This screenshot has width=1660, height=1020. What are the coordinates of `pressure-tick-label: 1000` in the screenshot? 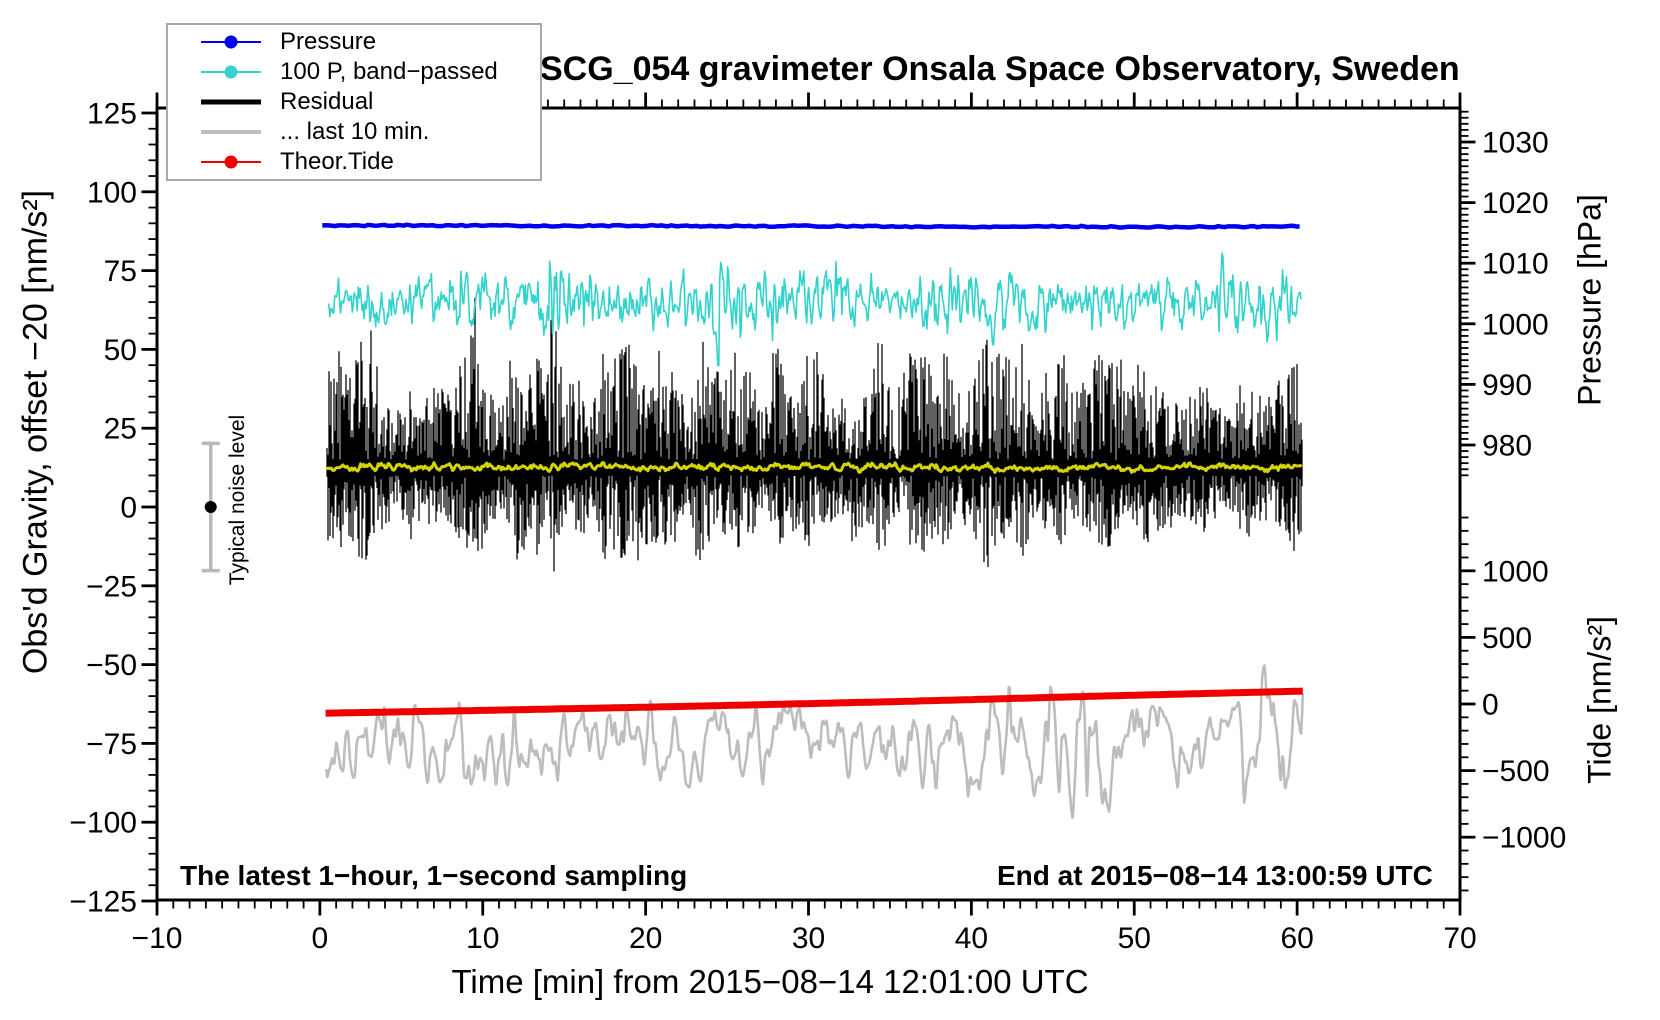 It's located at (1515, 324).